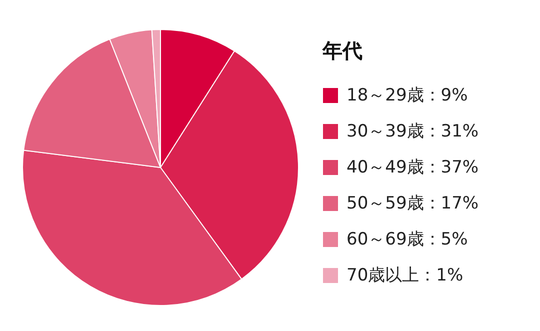  I want to click on legend-label: 18～29歳：9%, so click(407, 96).